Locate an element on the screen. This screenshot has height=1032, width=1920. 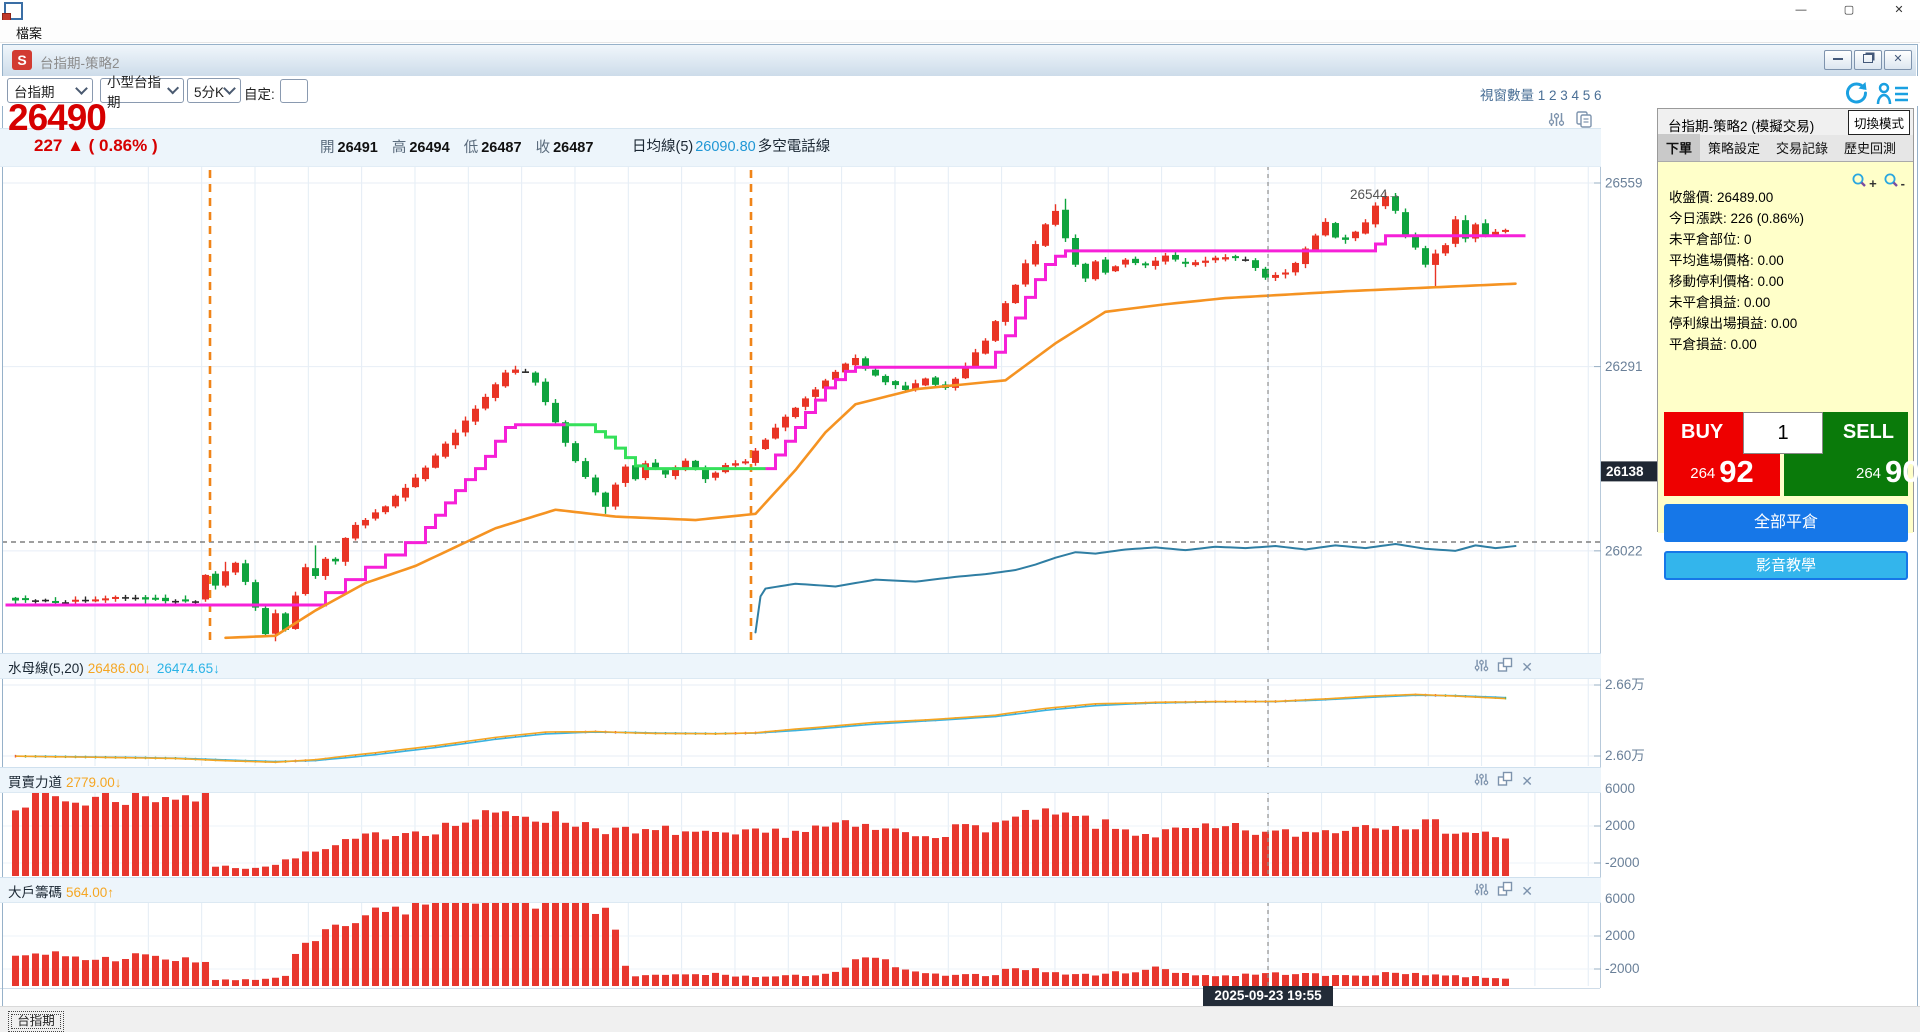
sell-button: SELL 264 90 is located at coordinates (1852, 454).